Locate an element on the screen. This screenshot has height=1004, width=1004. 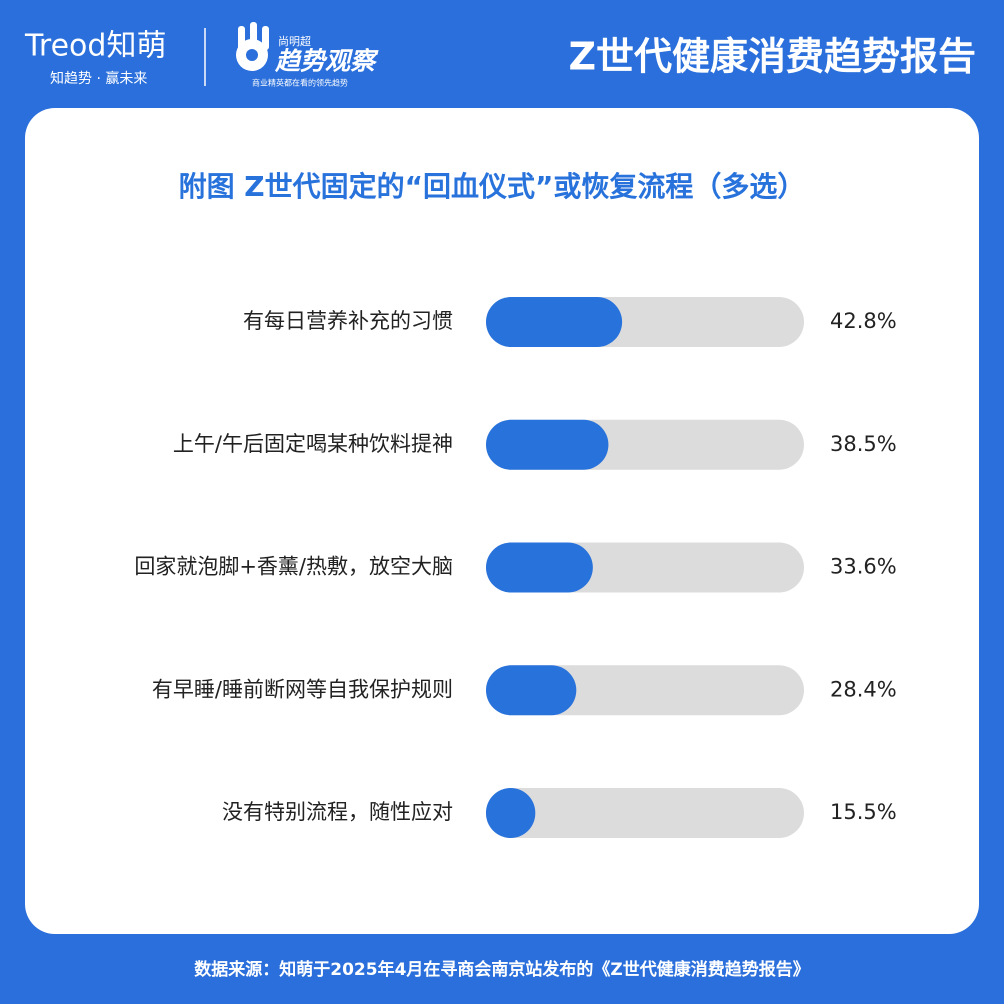
slogan: 知趋势 · 赢未来 is located at coordinates (98, 78).